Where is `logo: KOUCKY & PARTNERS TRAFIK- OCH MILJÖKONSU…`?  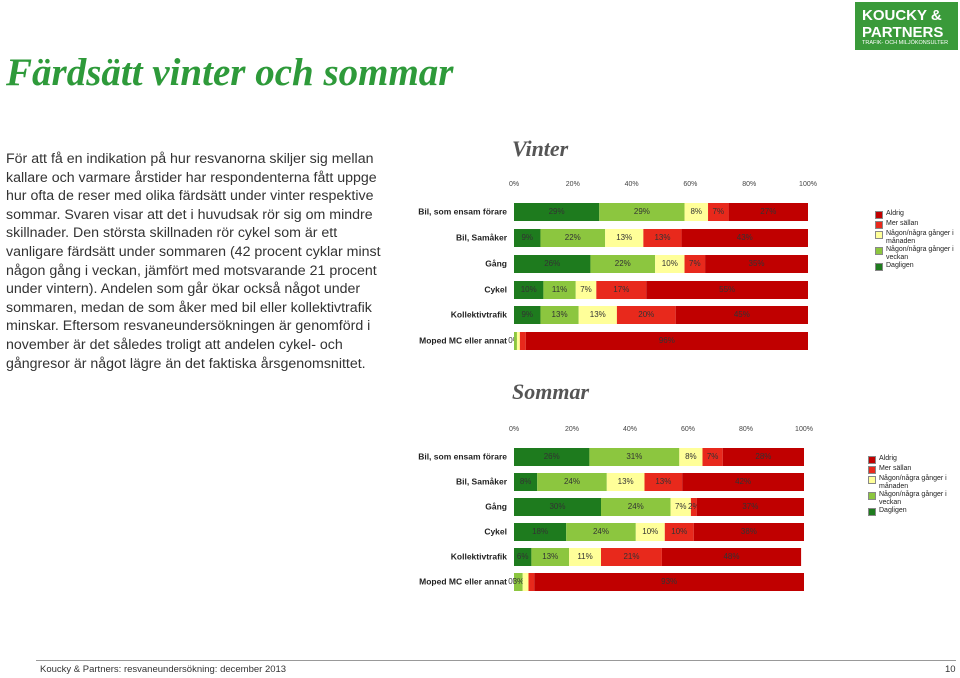
logo: KOUCKY & PARTNERS TRAFIK- OCH MILJÖKONSU… is located at coordinates (906, 26).